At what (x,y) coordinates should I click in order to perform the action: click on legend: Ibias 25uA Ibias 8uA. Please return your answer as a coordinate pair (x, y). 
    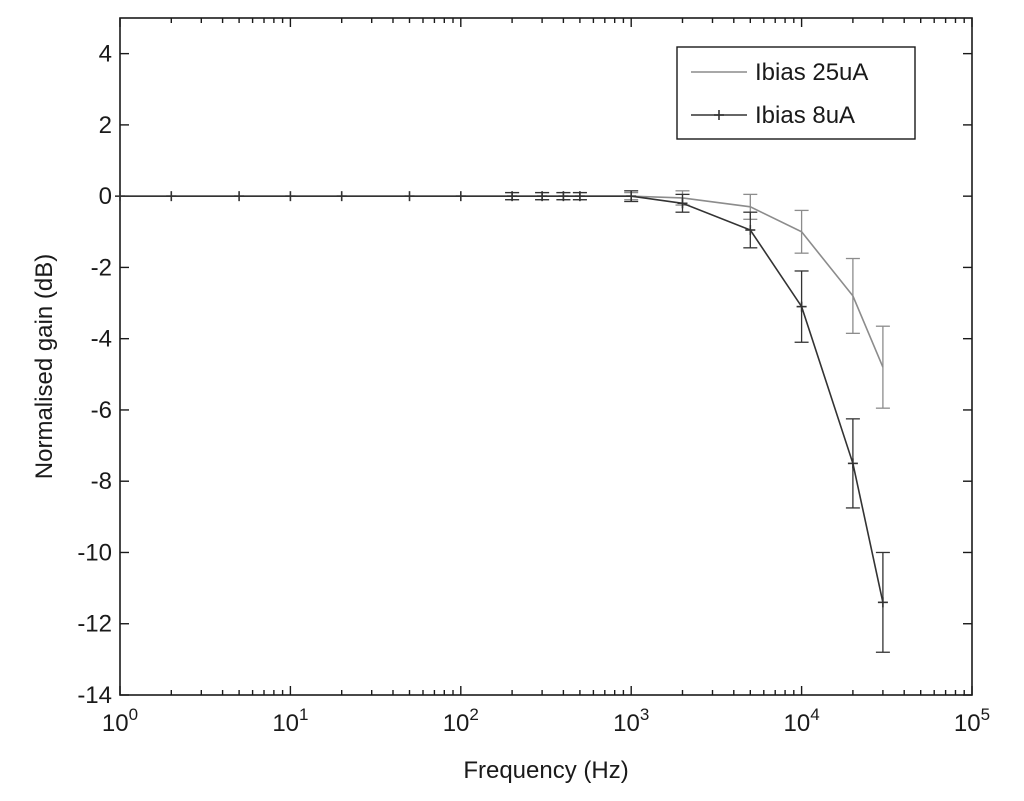
    Looking at the image, I should click on (796, 93).